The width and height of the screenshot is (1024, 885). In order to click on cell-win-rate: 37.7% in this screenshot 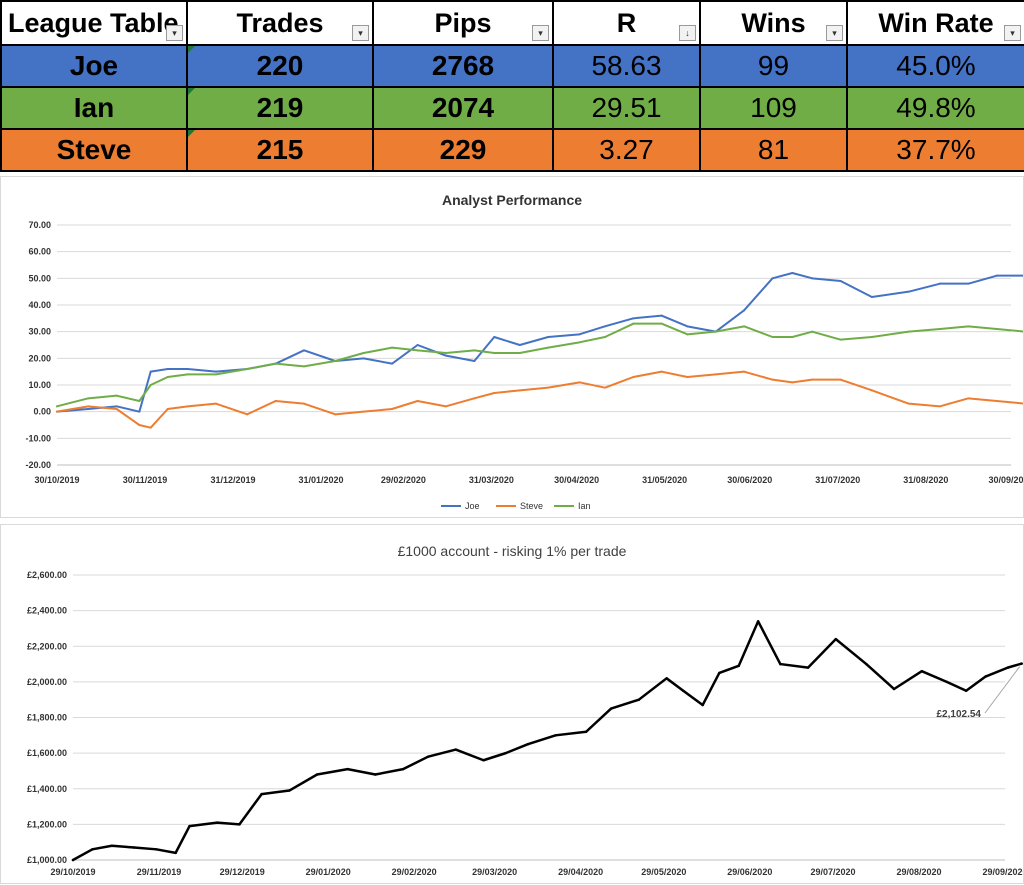, I will do `click(935, 150)`.